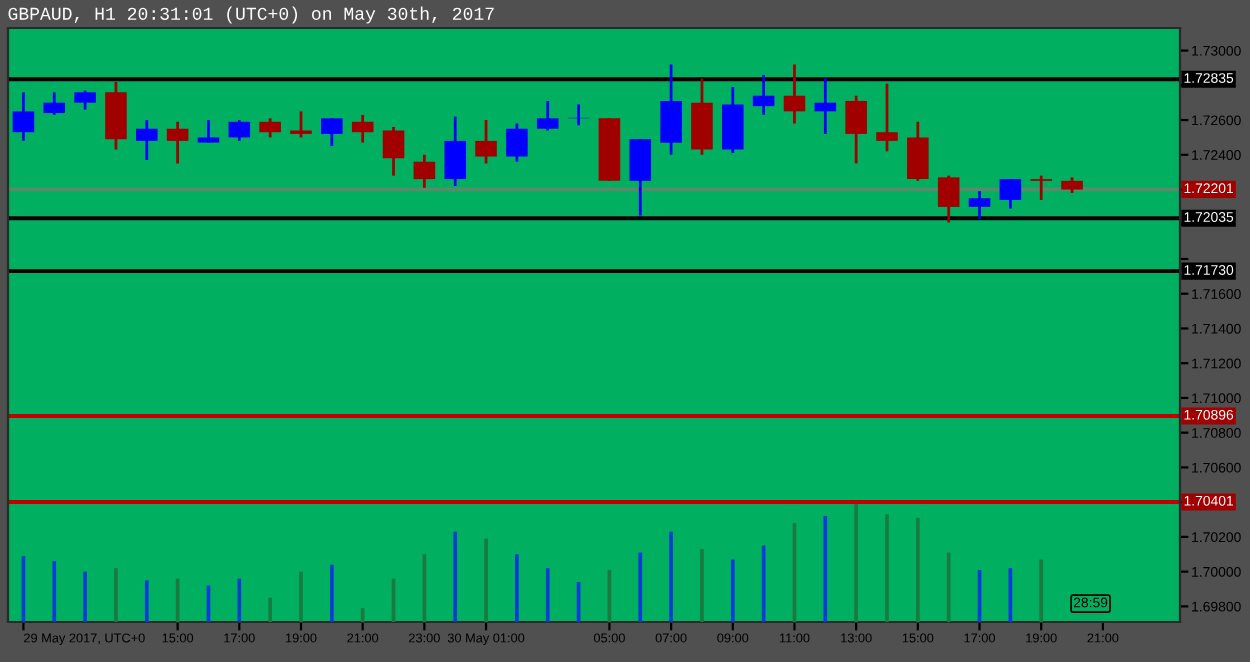  I want to click on chart-title: GBPAUD, H1 20:31:01 (UTC+0) on May 30th, 2017, so click(251, 15).